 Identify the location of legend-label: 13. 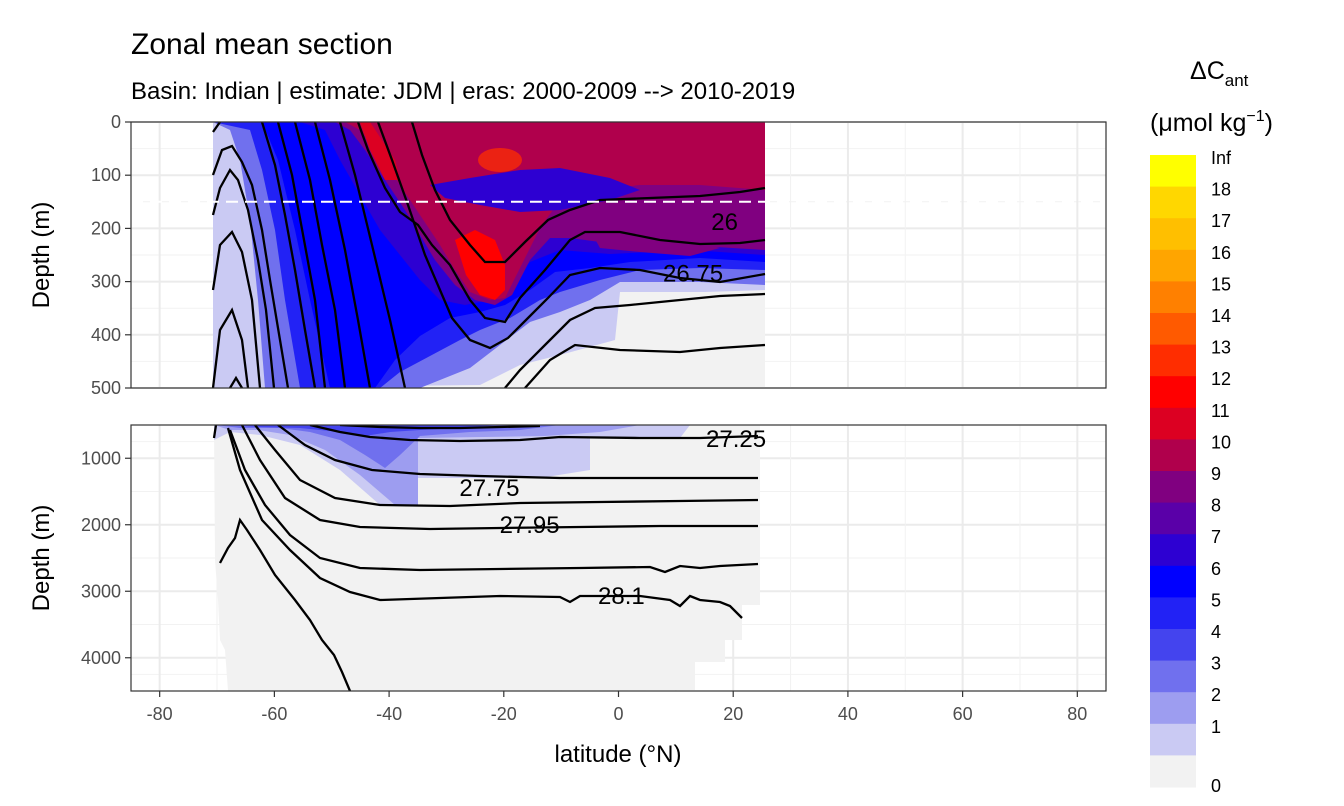
(1221, 348).